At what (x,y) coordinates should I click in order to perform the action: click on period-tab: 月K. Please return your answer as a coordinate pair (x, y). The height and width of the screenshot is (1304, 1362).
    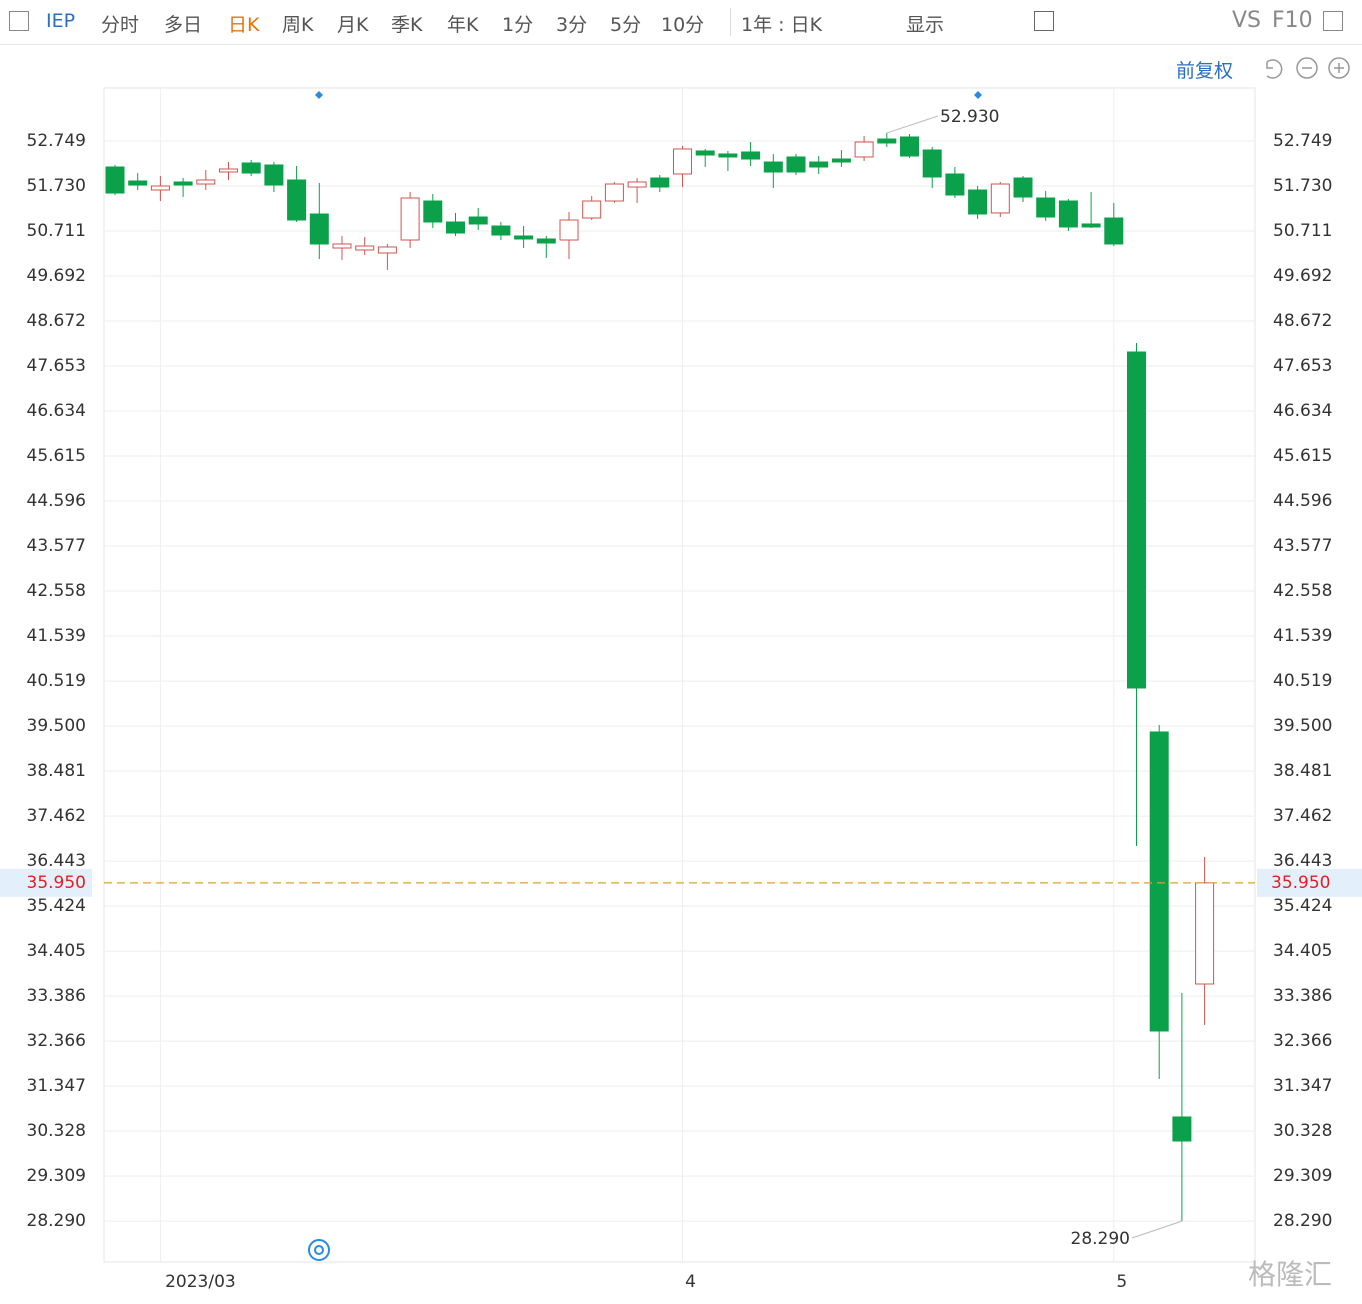
    Looking at the image, I should click on (353, 25).